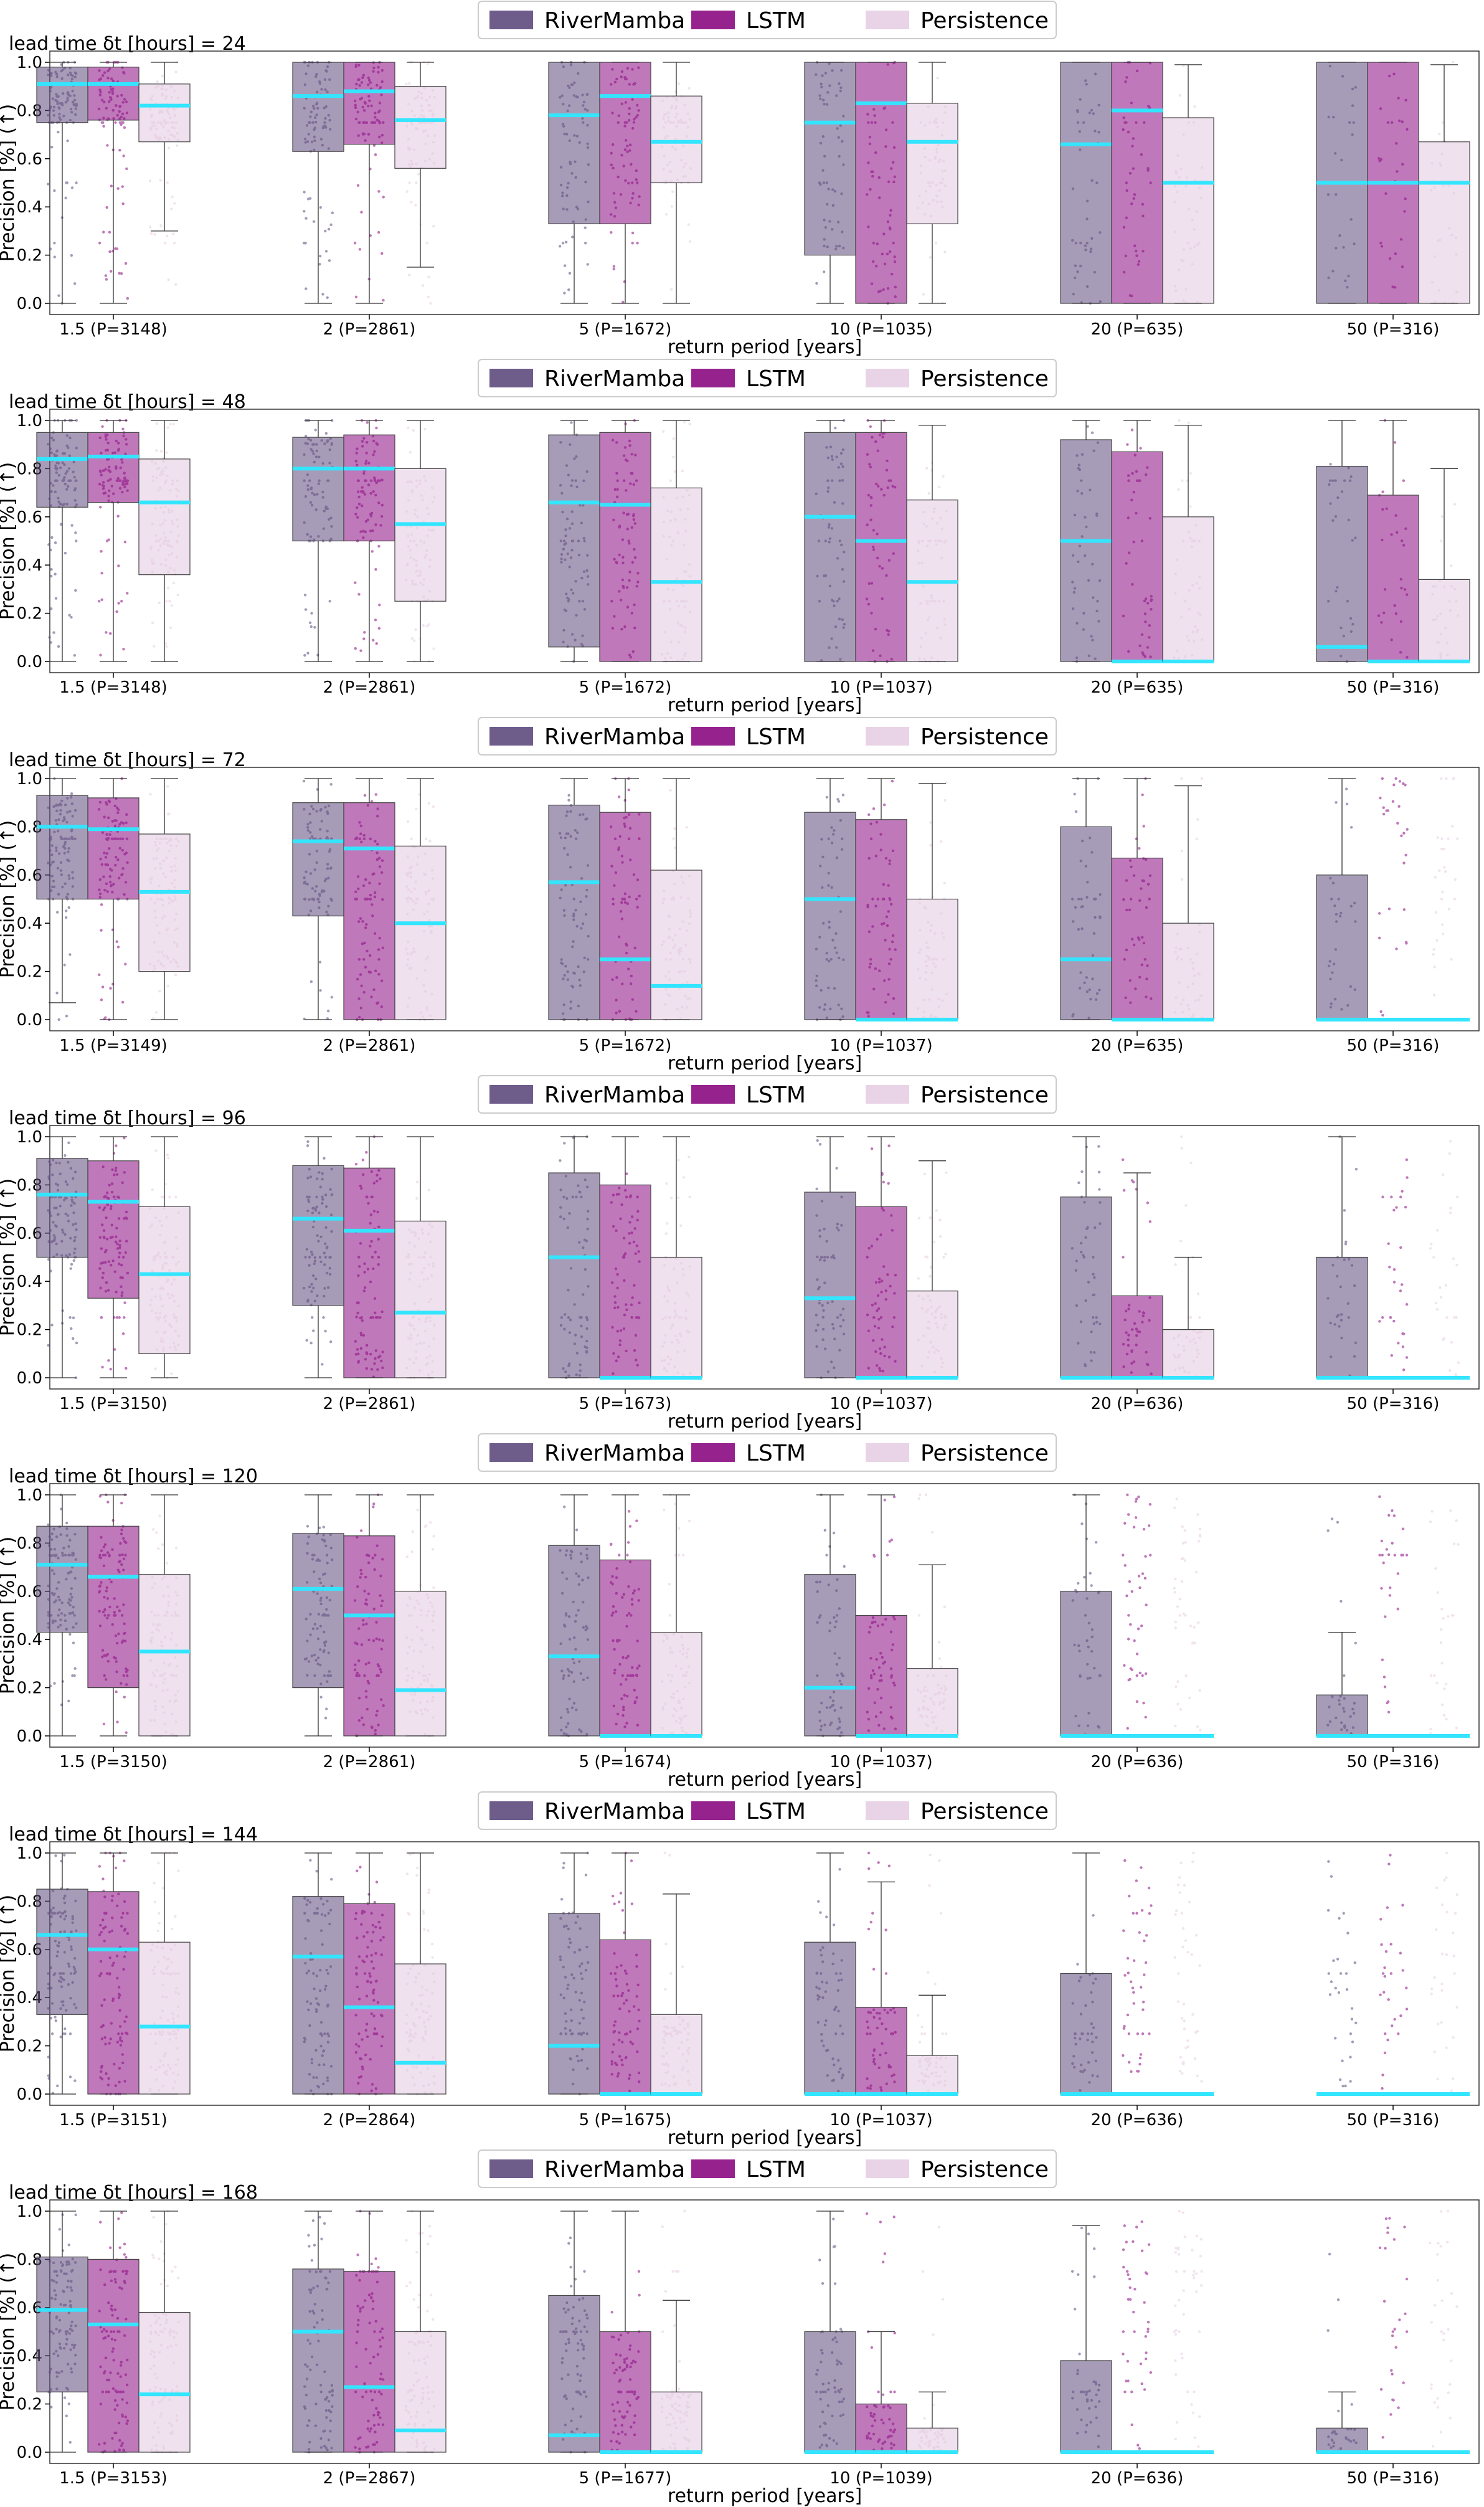 Image resolution: width=1484 pixels, height=2507 pixels. Describe the element at coordinates (29, 565) in the screenshot. I see `y-tick-label: 0.4` at that location.